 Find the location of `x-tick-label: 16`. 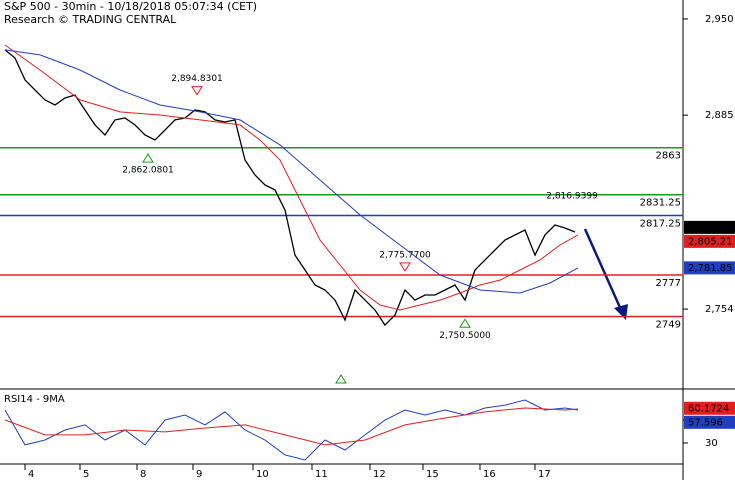

x-tick-label: 16 is located at coordinates (489, 474).